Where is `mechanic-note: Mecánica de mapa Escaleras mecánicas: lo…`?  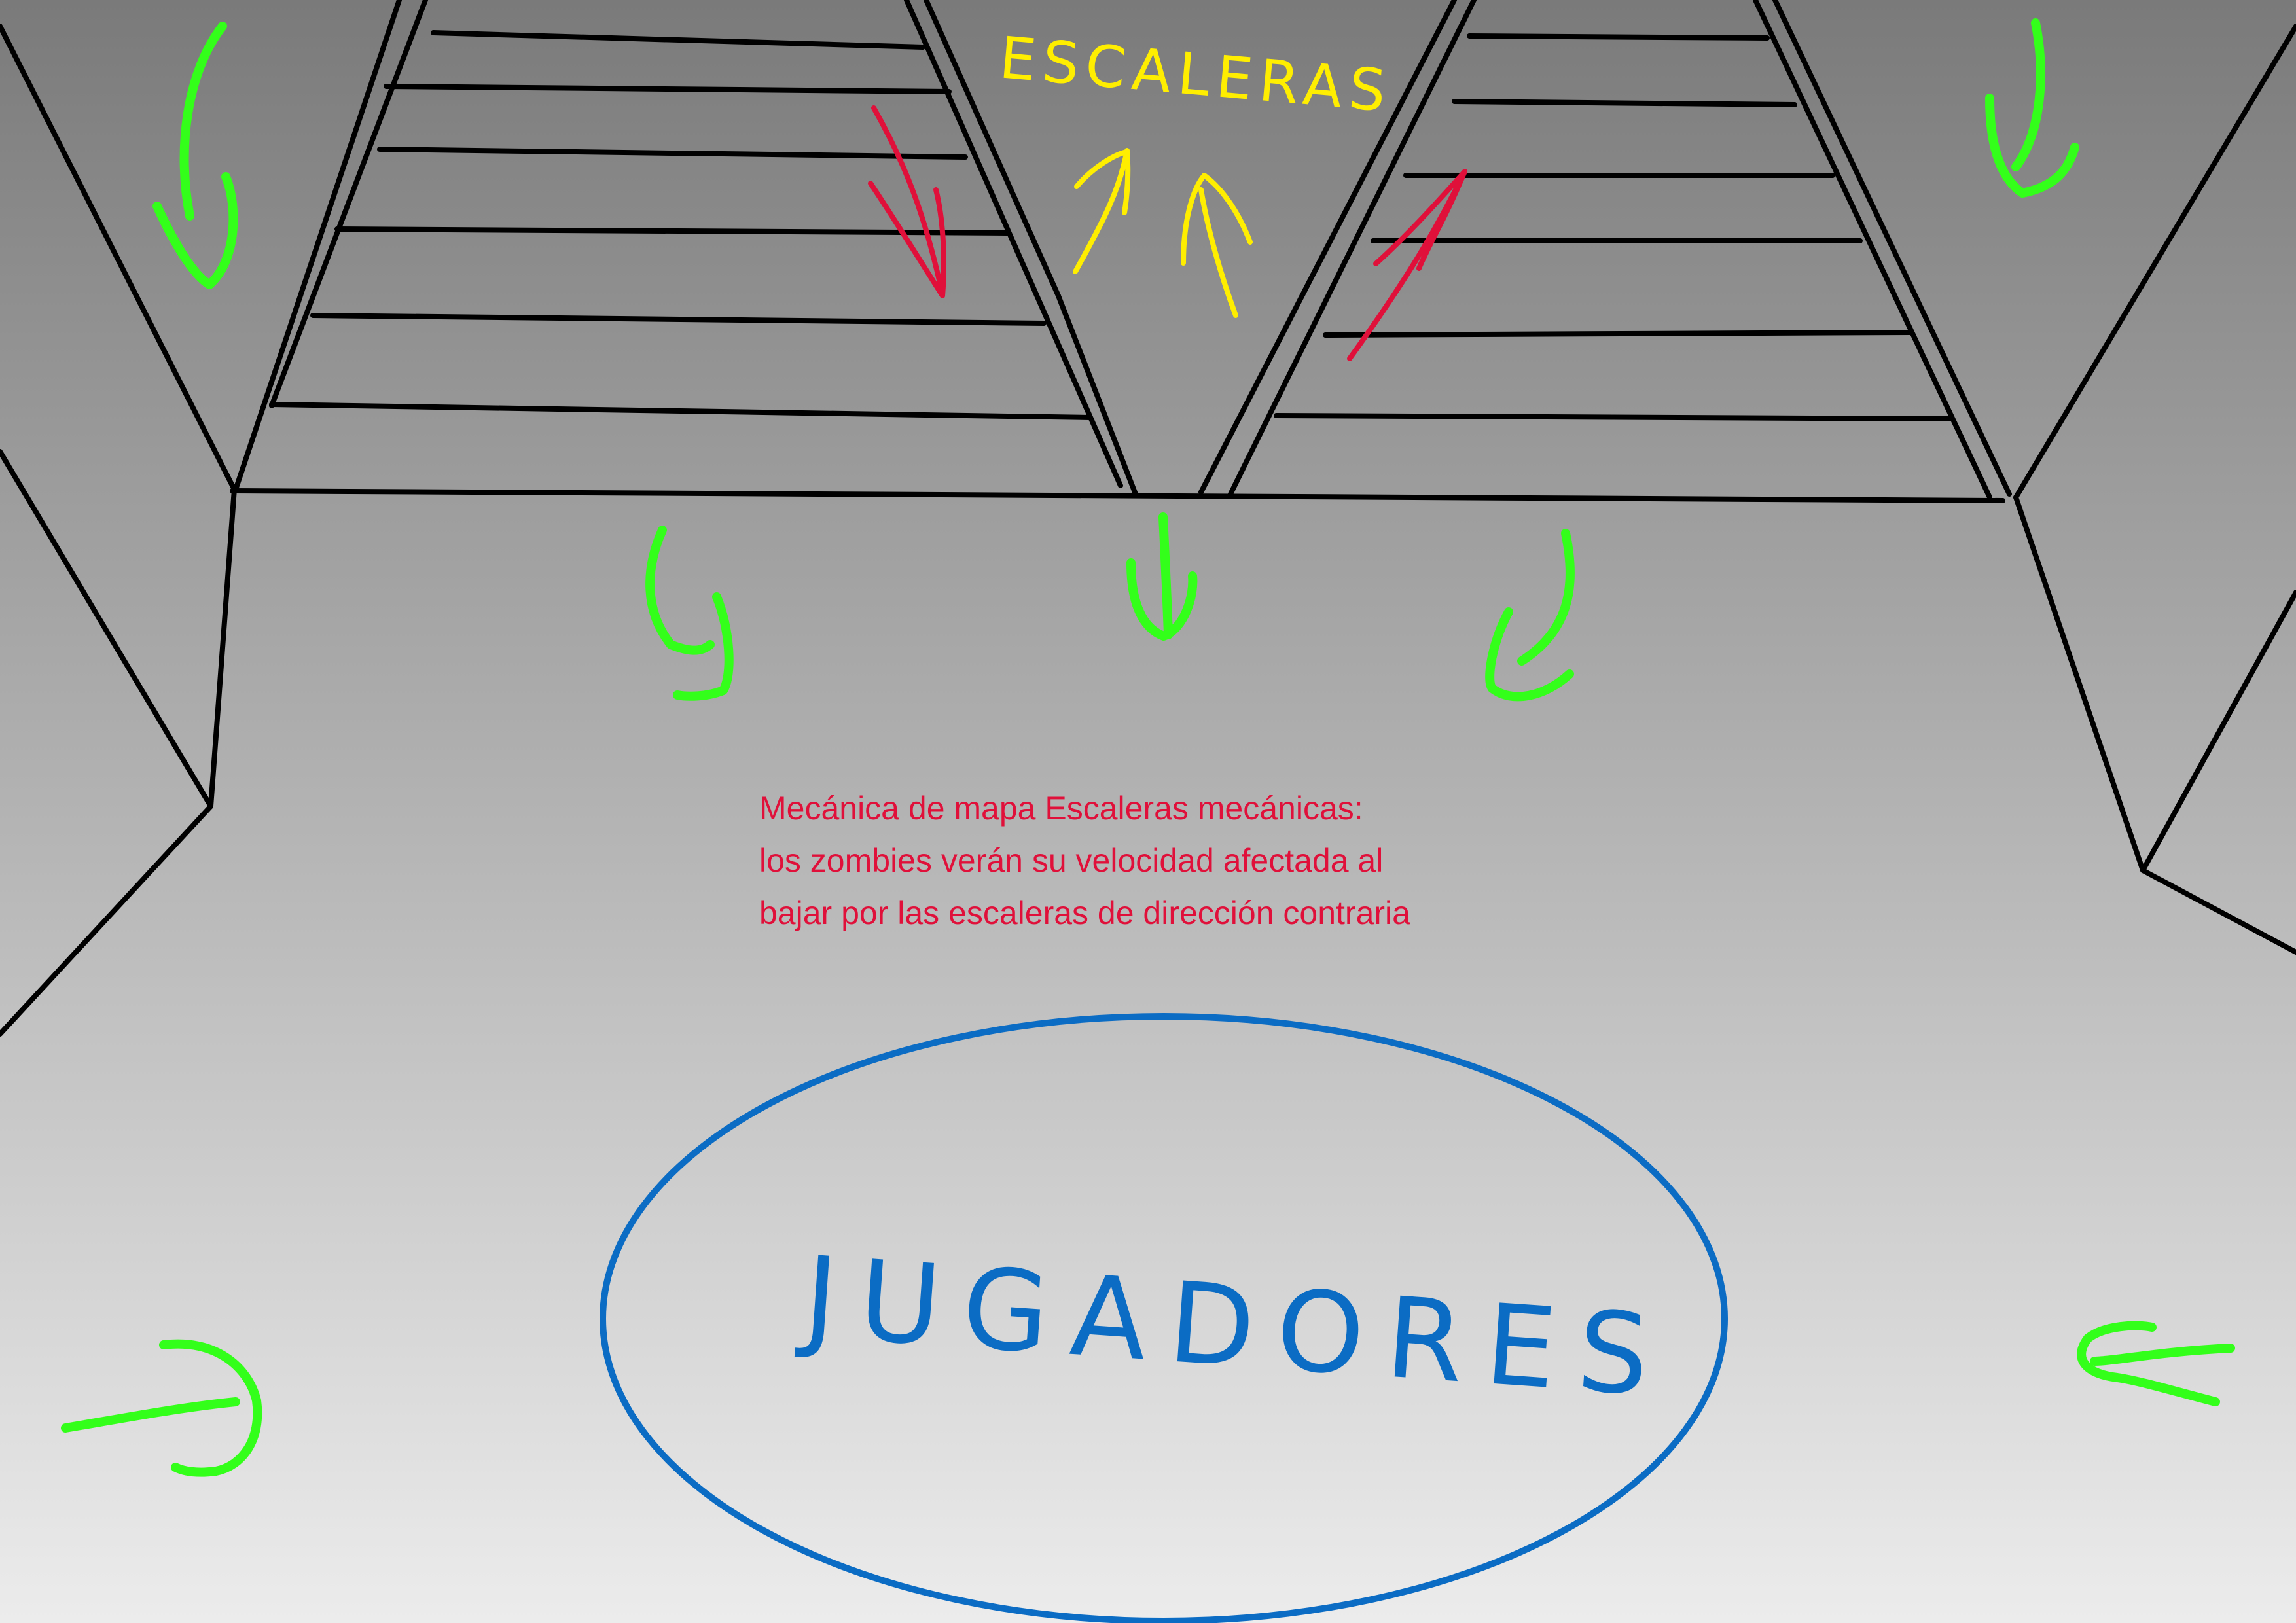 mechanic-note: Mecánica de mapa Escaleras mecánicas: lo… is located at coordinates (1250, 860).